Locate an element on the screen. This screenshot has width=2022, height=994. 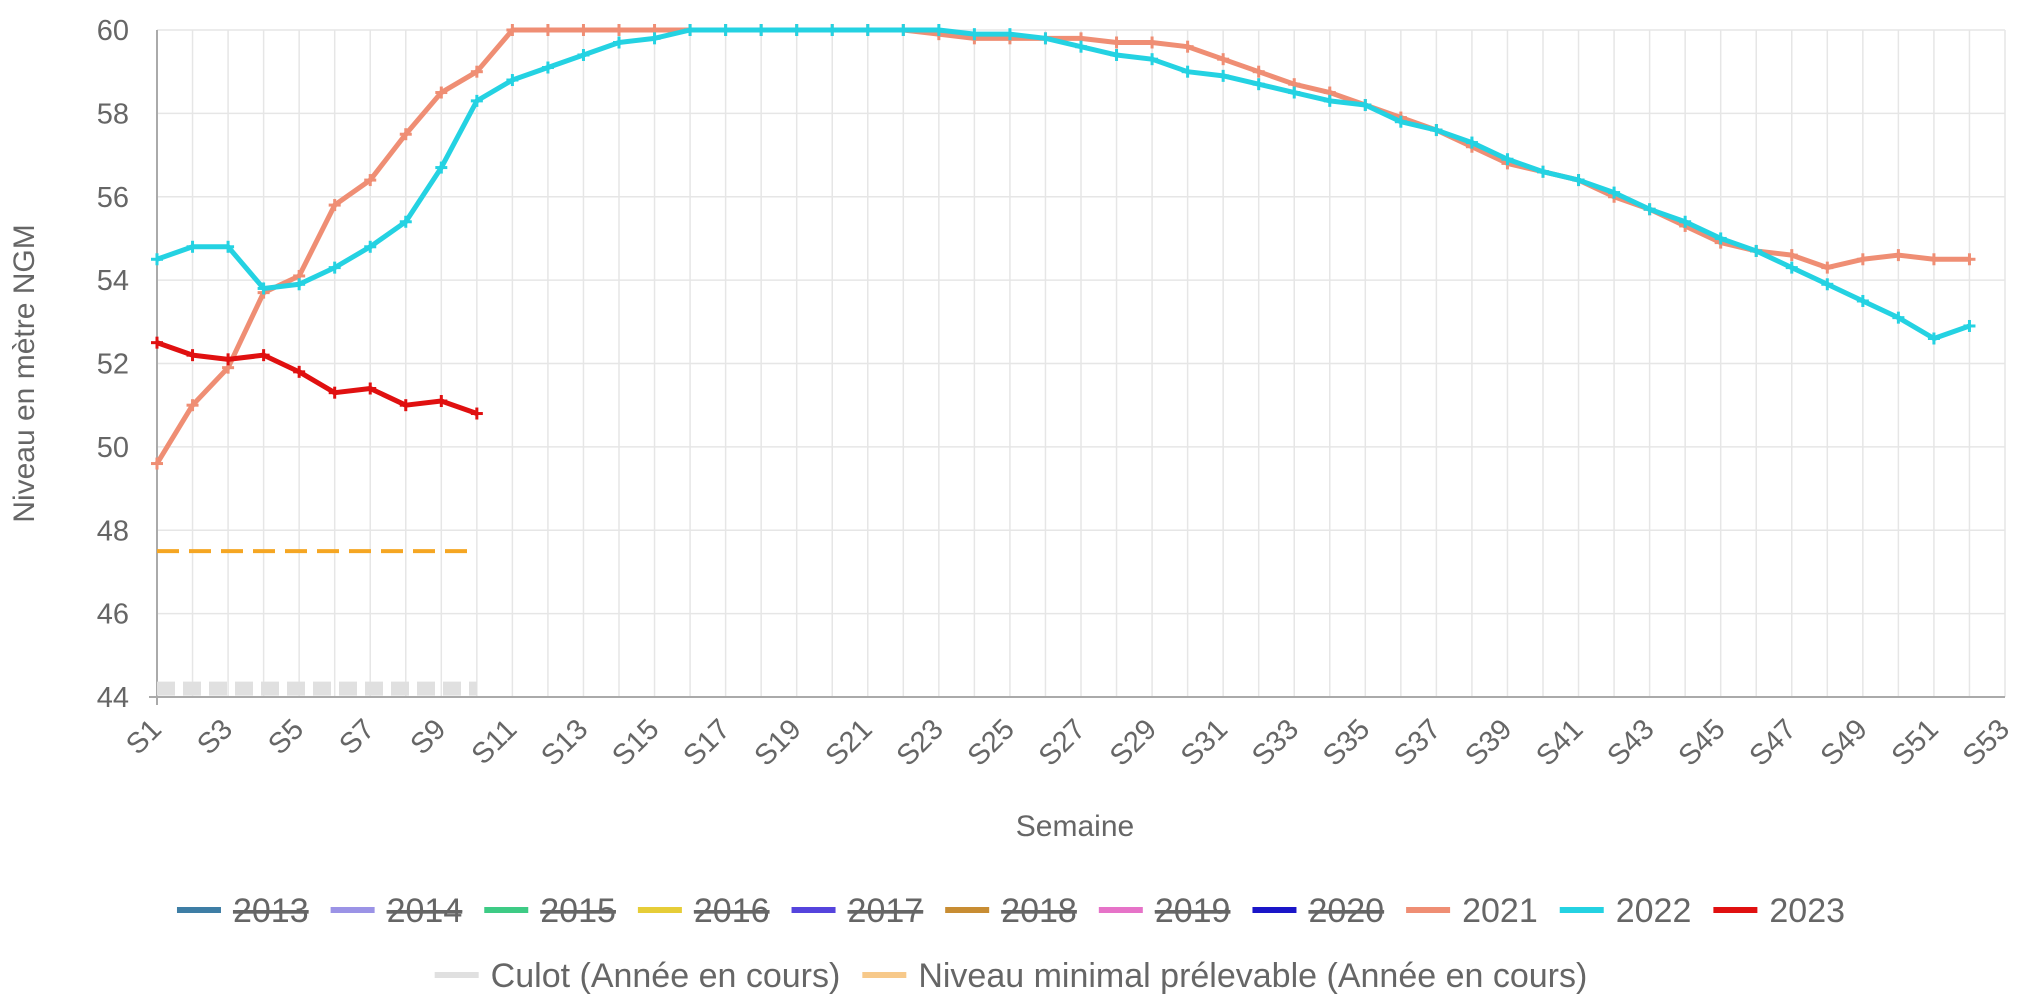
x-tick-label: S13 is located at coordinates (564, 742).